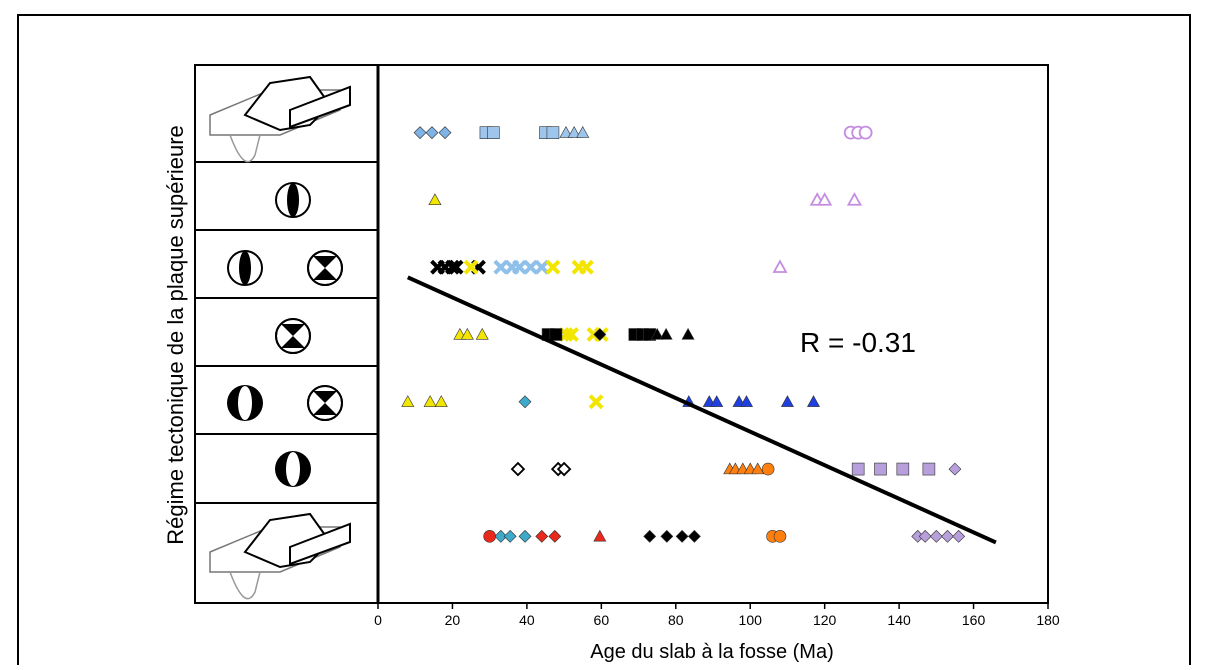 The width and height of the screenshot is (1208, 670). I want to click on x-tick-label: 140, so click(899, 620).